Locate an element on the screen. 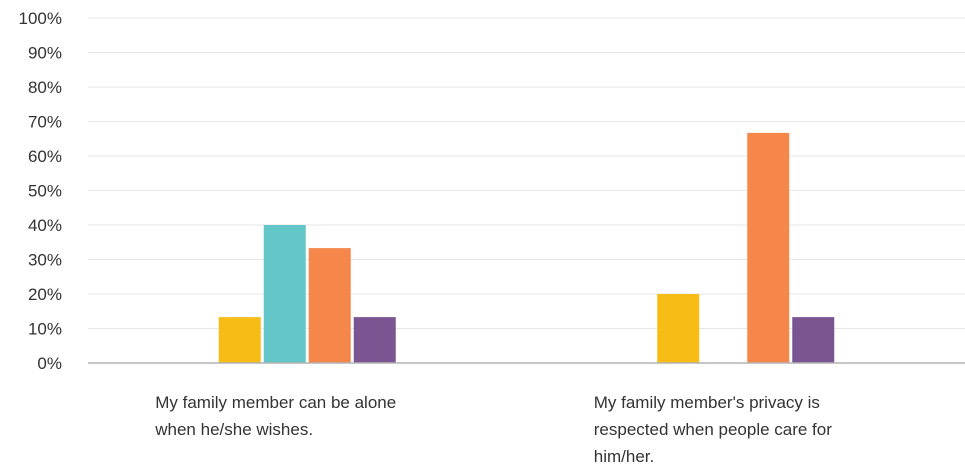 This screenshot has width=965, height=469. x-category-label: My family member can be alone is located at coordinates (275, 402).